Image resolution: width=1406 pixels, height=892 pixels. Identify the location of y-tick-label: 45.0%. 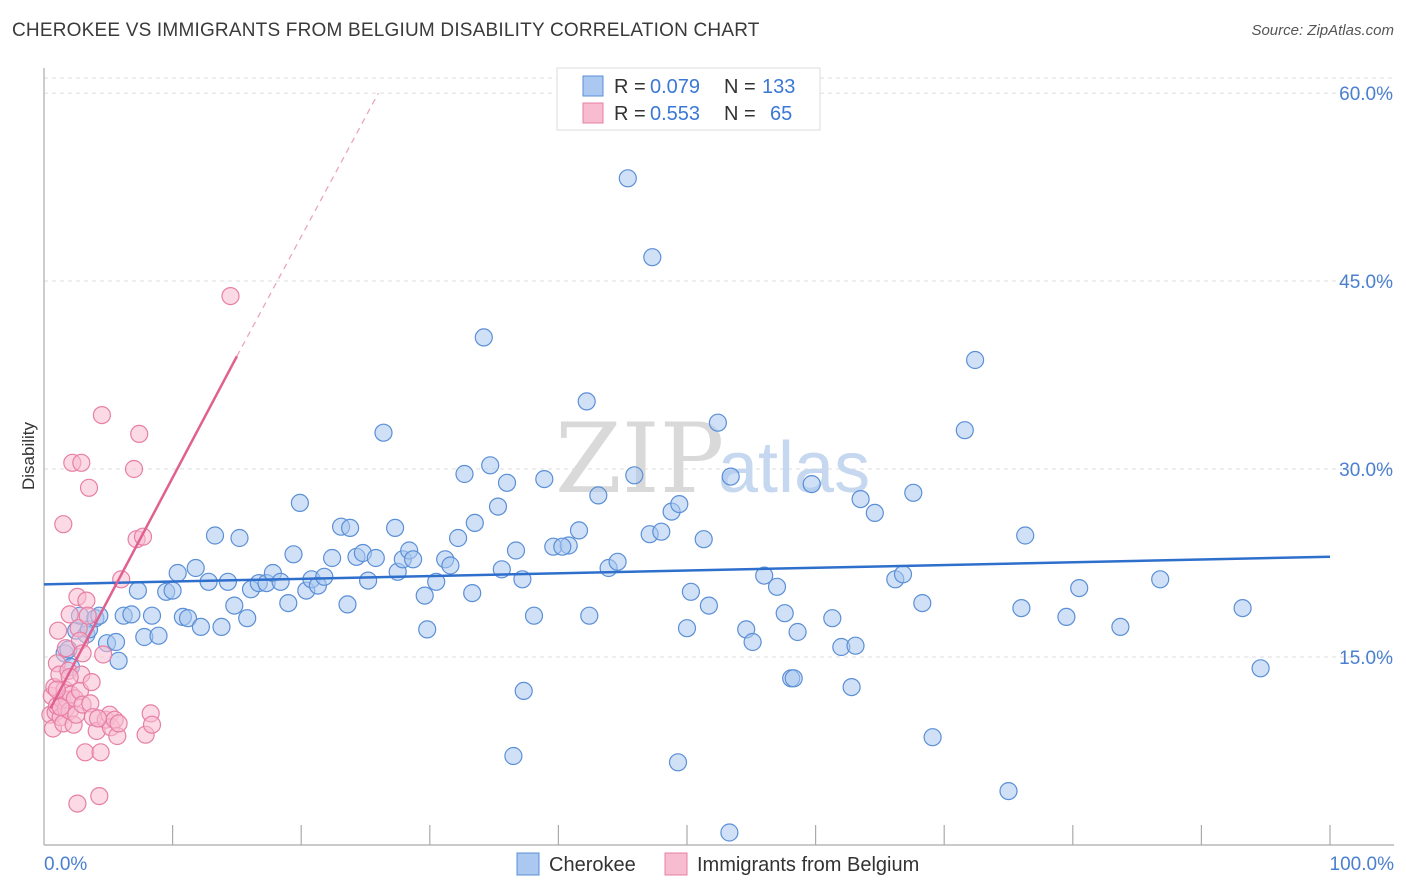
(1366, 282).